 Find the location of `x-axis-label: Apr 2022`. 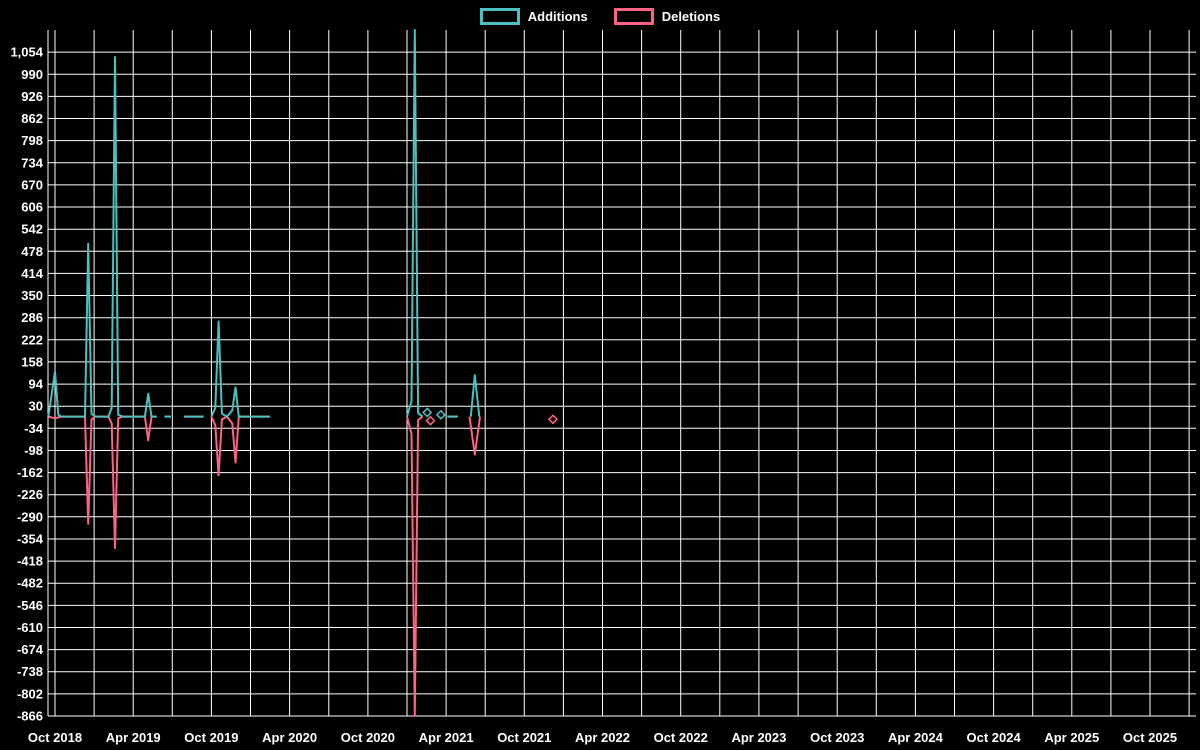

x-axis-label: Apr 2022 is located at coordinates (602, 737).